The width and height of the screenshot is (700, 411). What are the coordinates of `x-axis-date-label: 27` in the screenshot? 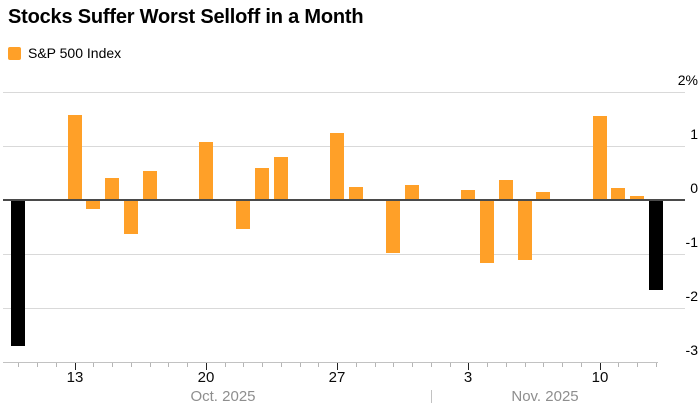 It's located at (337, 377).